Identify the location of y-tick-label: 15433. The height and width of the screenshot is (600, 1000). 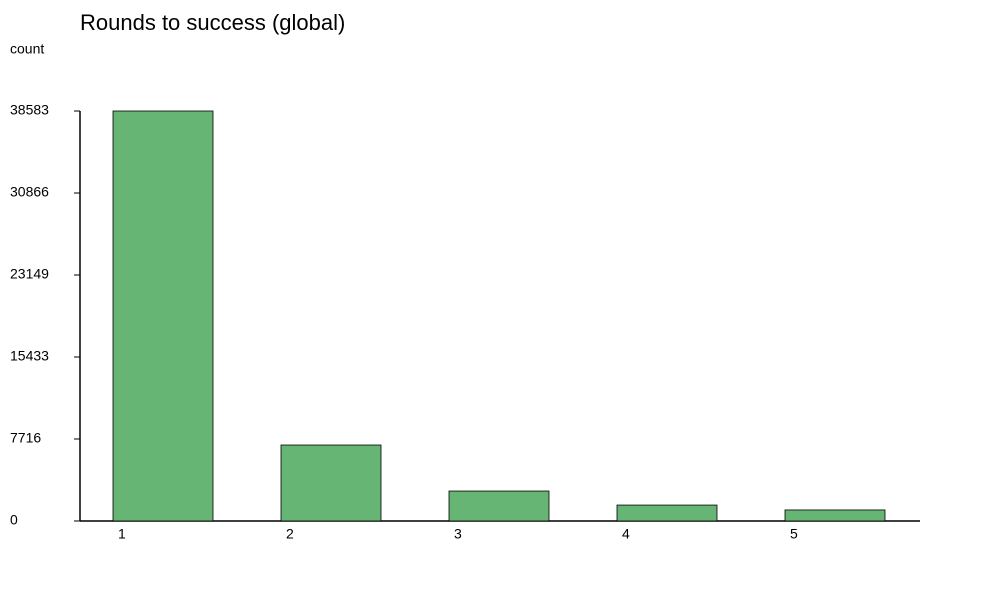
(29, 356).